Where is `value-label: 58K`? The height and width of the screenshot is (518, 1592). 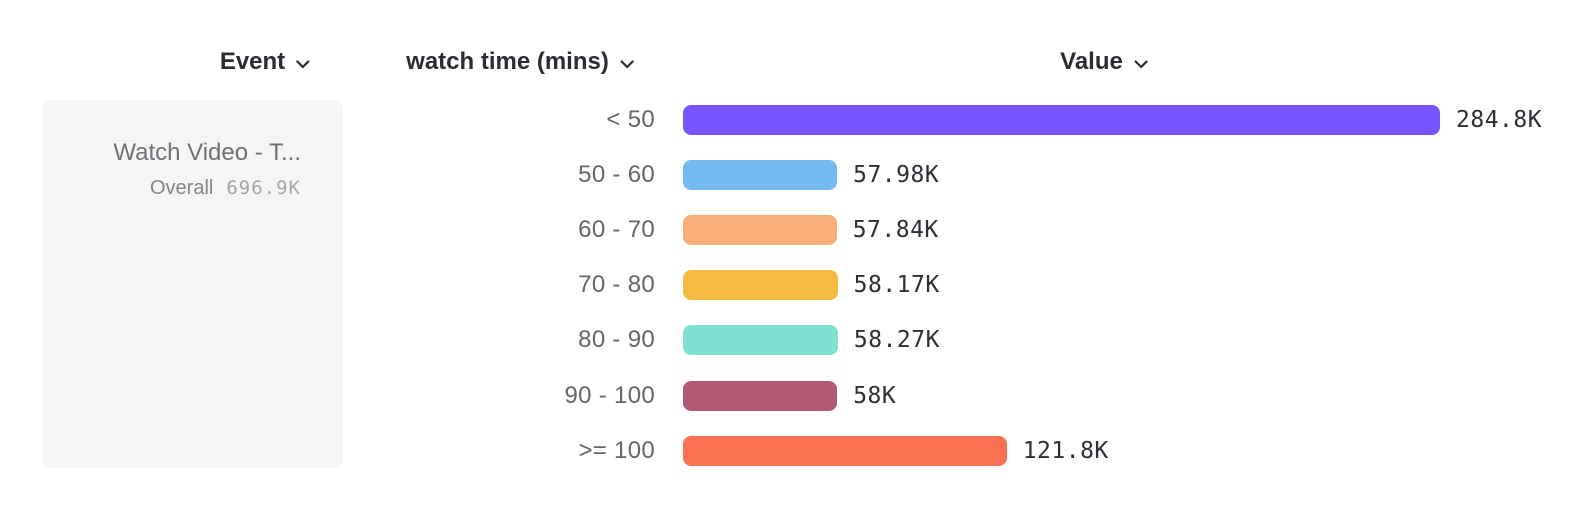 value-label: 58K is located at coordinates (875, 395).